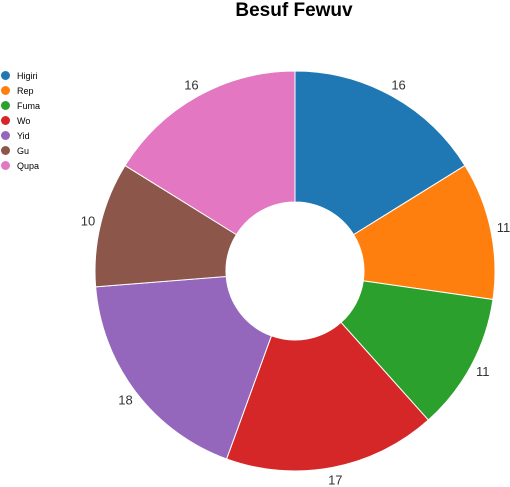 This screenshot has height=487, width=510. What do you see at coordinates (27, 75) in the screenshot?
I see `legend-label: Higiri` at bounding box center [27, 75].